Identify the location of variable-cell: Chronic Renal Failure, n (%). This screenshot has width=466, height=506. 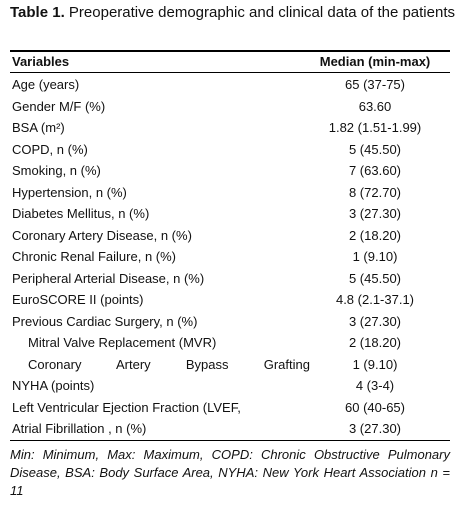
(94, 256).